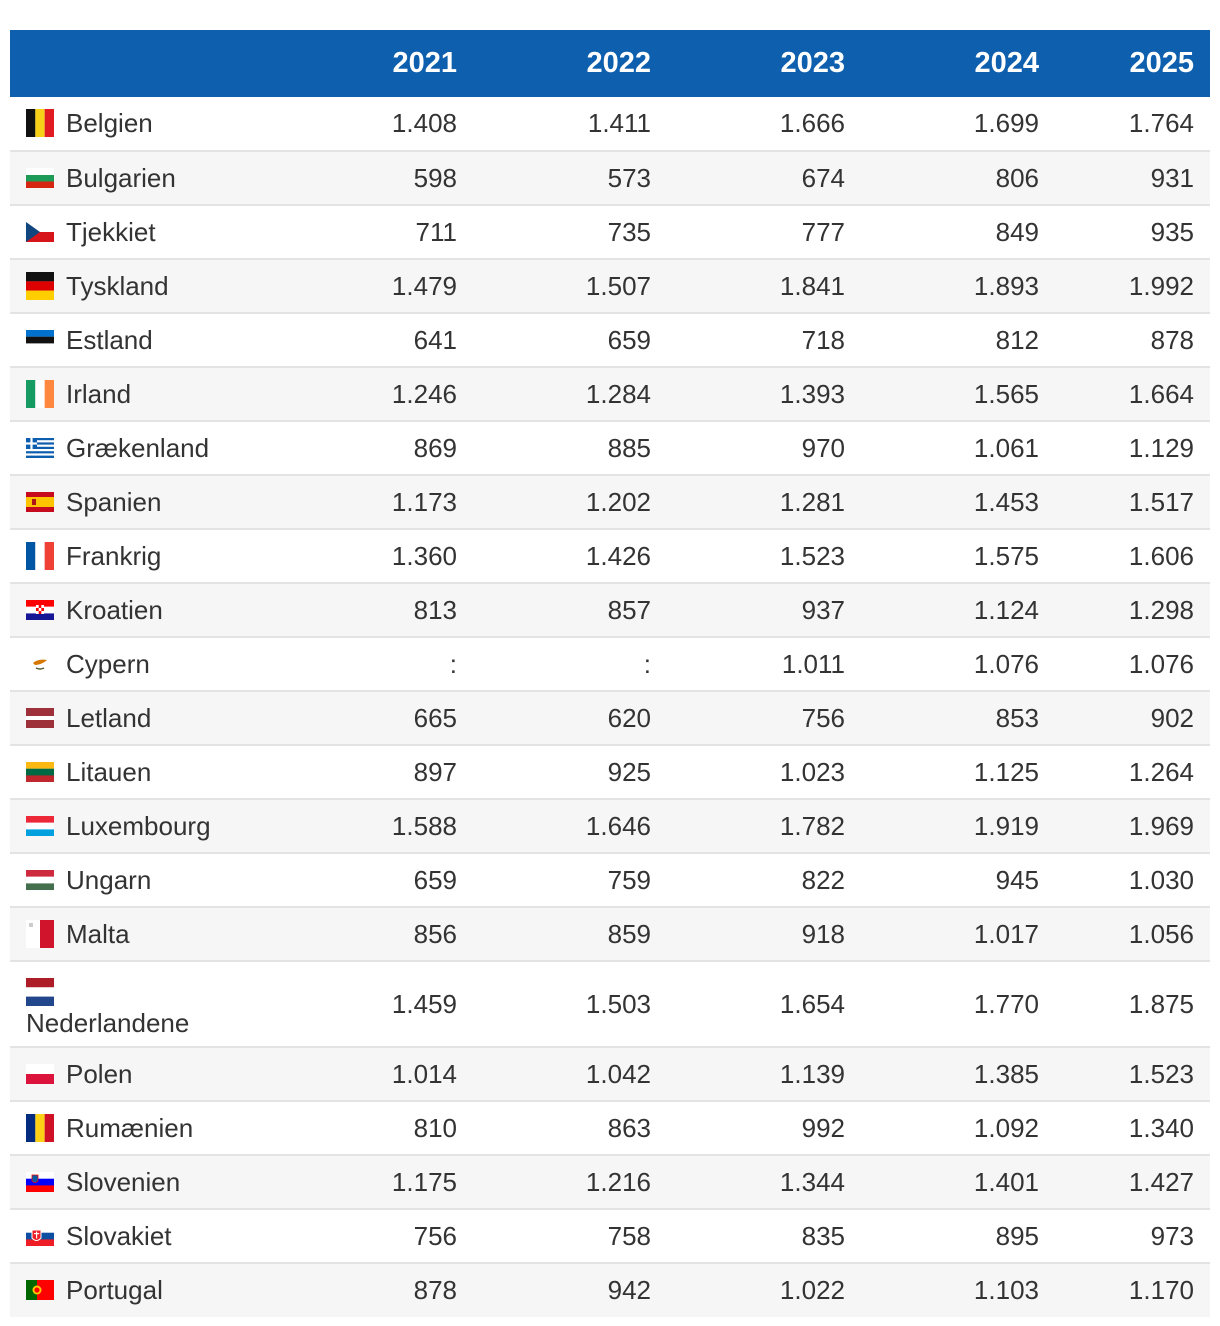 The width and height of the screenshot is (1220, 1326). I want to click on value-cell-2024: 1.124, so click(942, 610).